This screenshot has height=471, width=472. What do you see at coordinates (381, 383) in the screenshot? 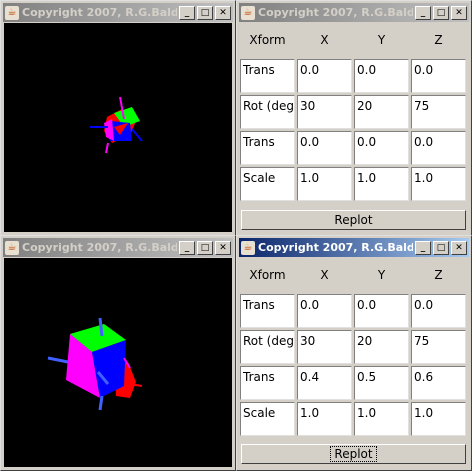
I see `trans2-y-field: 0.5` at bounding box center [381, 383].